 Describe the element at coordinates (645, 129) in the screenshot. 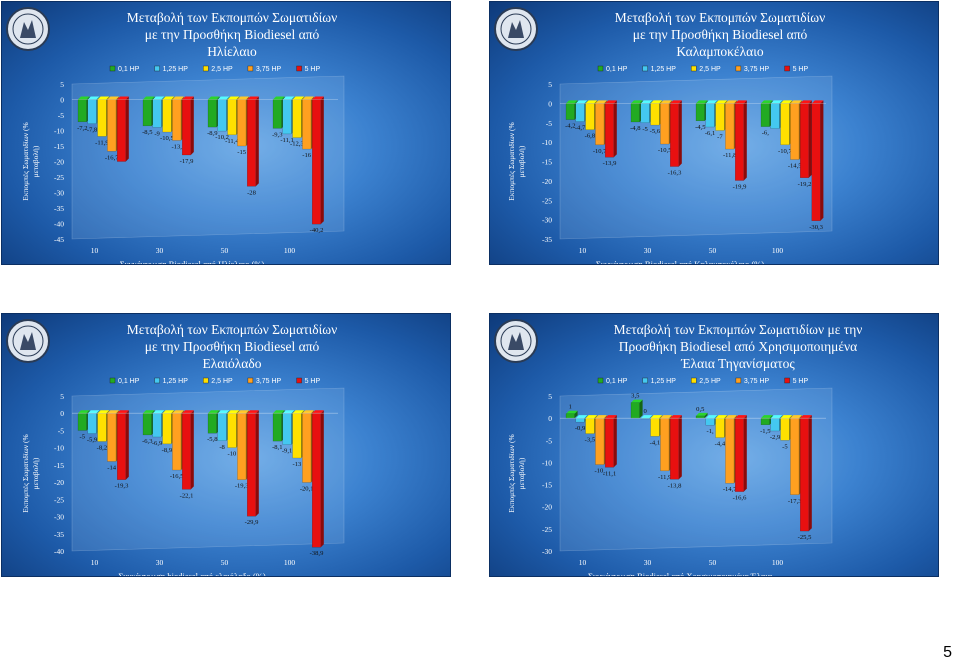

I see `data-label: -5` at that location.